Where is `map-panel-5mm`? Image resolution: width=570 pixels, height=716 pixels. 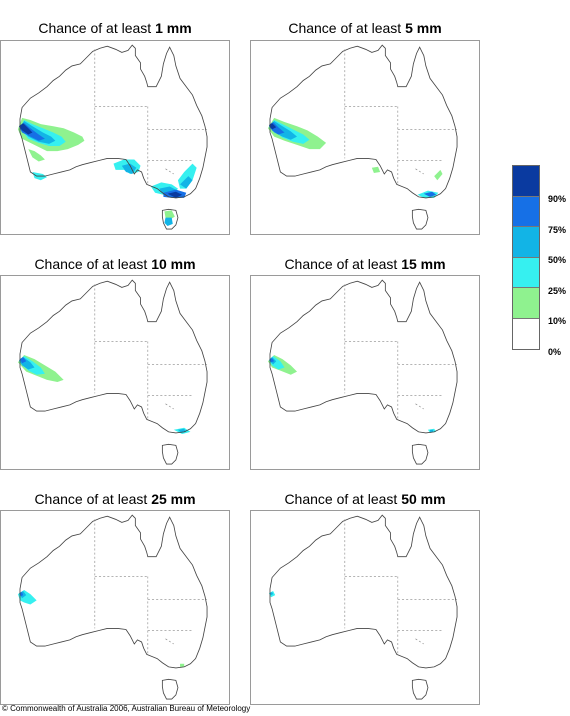 map-panel-5mm is located at coordinates (365, 137).